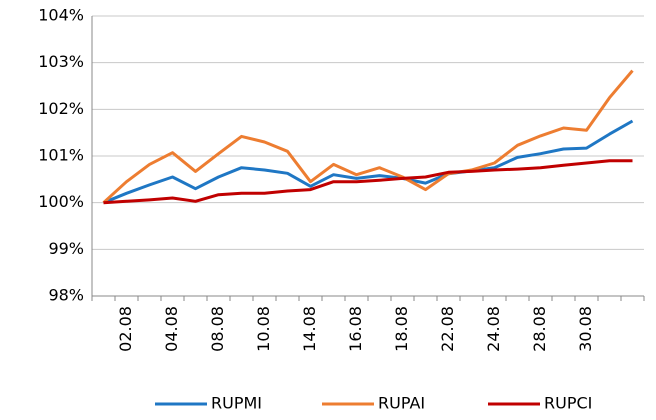 This screenshot has width=656, height=420. What do you see at coordinates (309, 329) in the screenshot?
I see `x-tick-label: 14.08` at bounding box center [309, 329].